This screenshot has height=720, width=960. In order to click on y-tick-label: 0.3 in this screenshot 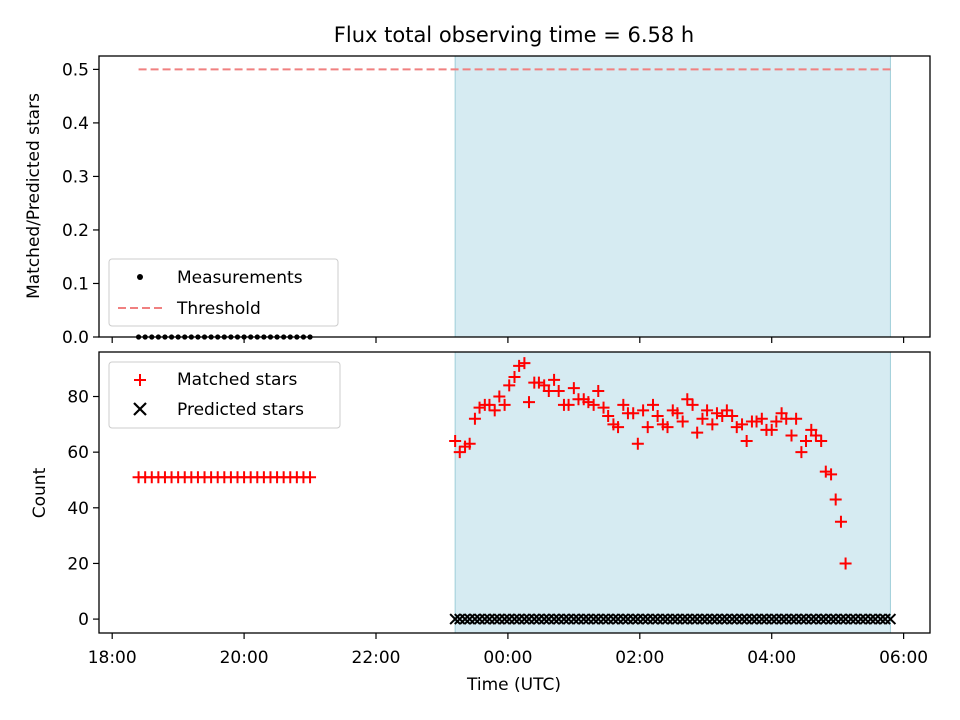, I will do `click(75, 177)`.